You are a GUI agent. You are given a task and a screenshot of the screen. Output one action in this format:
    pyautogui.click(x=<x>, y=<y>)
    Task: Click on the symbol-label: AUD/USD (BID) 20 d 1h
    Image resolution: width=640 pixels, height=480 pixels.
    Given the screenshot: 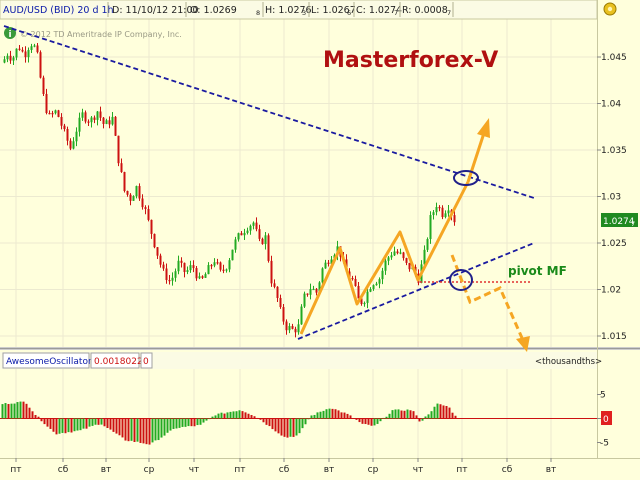 What is the action you would take?
    pyautogui.click(x=58, y=10)
    